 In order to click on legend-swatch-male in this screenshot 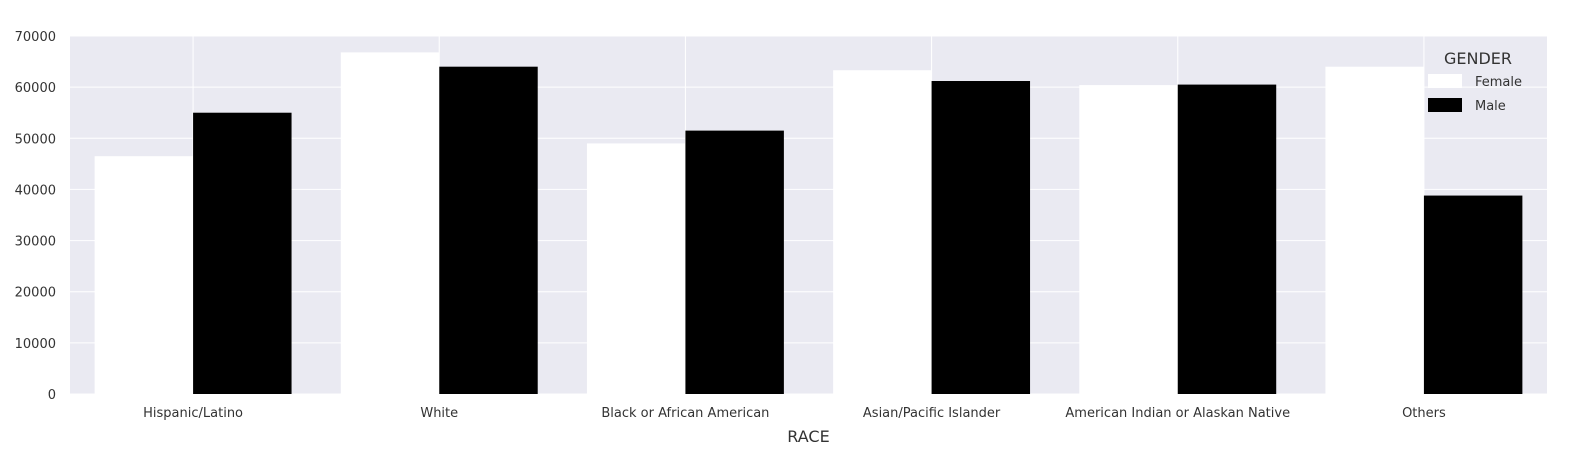, I will do `click(1445, 105)`.